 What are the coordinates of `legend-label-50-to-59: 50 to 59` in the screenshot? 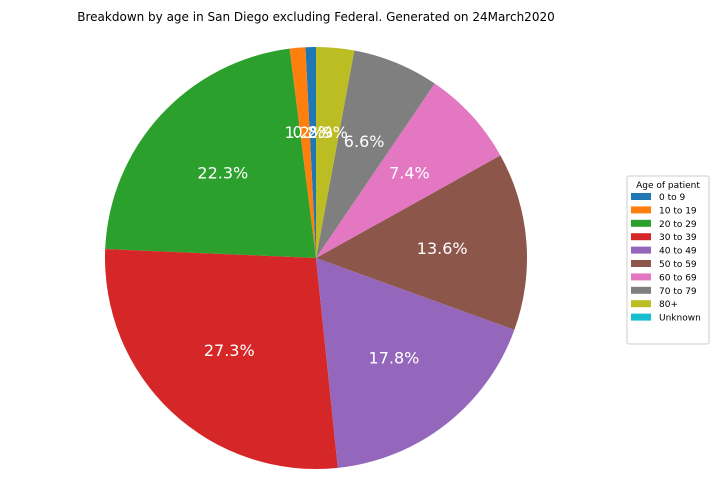 It's located at (678, 265).